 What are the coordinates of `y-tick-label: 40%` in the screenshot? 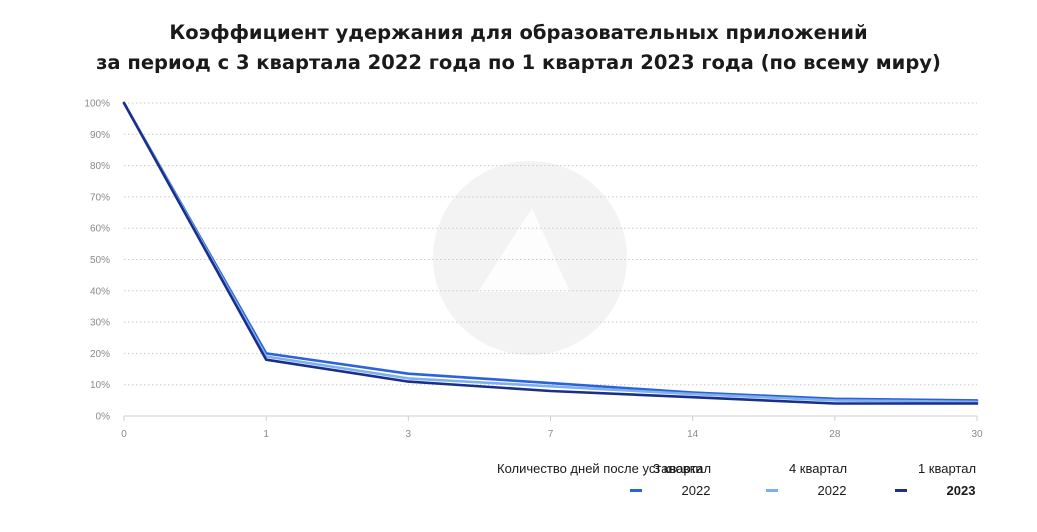 It's located at (100, 291).